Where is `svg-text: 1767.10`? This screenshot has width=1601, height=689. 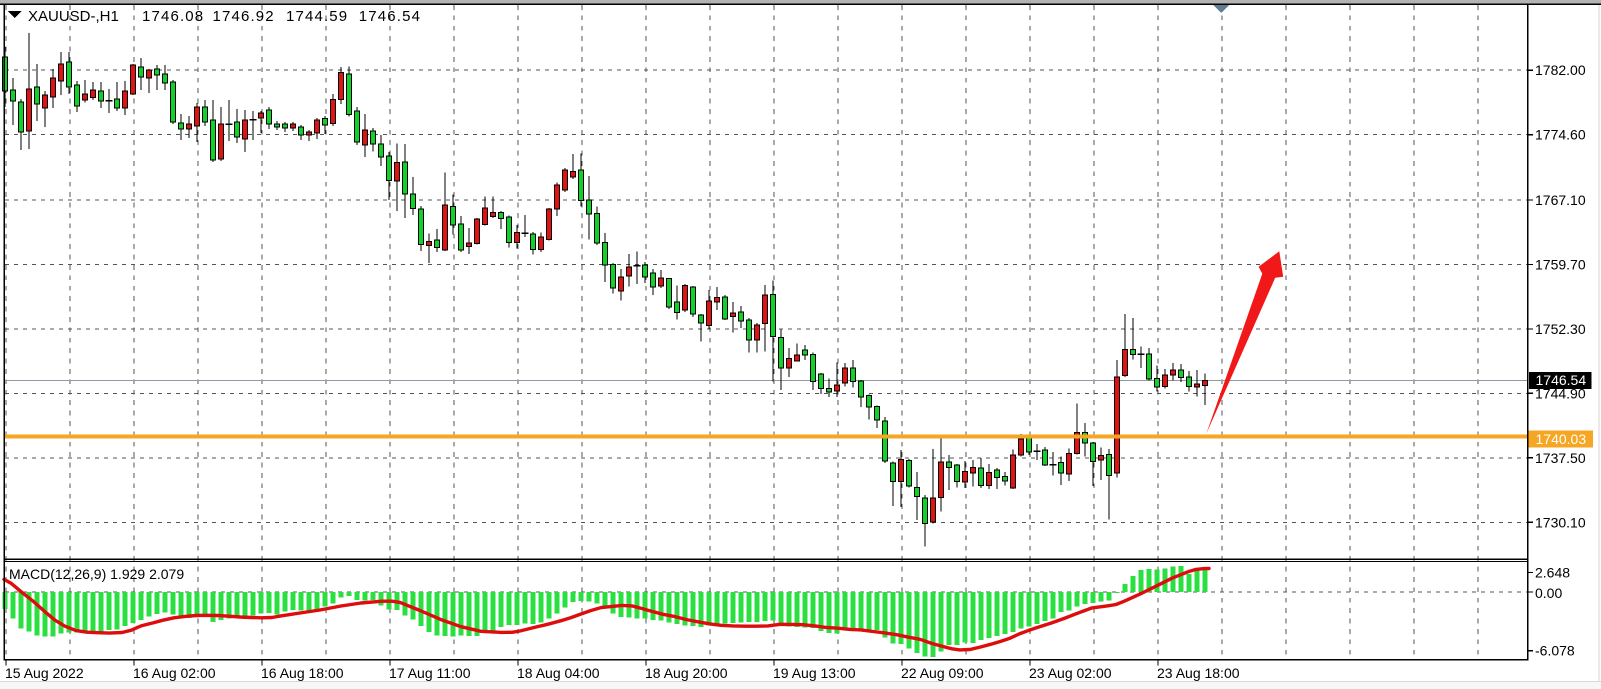 svg-text: 1767.10 is located at coordinates (1560, 200).